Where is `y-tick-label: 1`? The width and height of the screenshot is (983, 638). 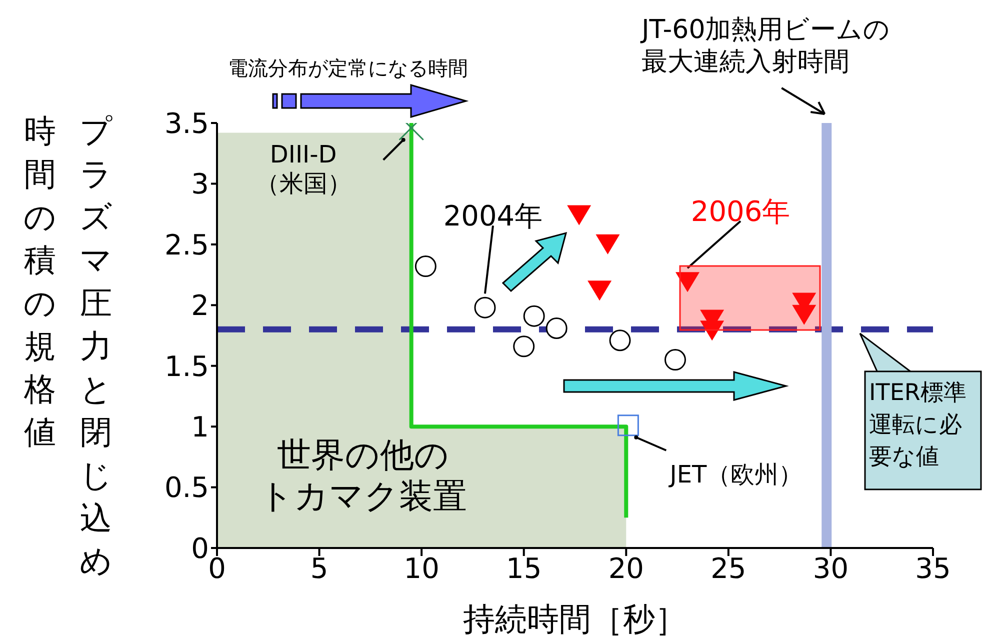
y-tick-label: 1 is located at coordinates (200, 427).